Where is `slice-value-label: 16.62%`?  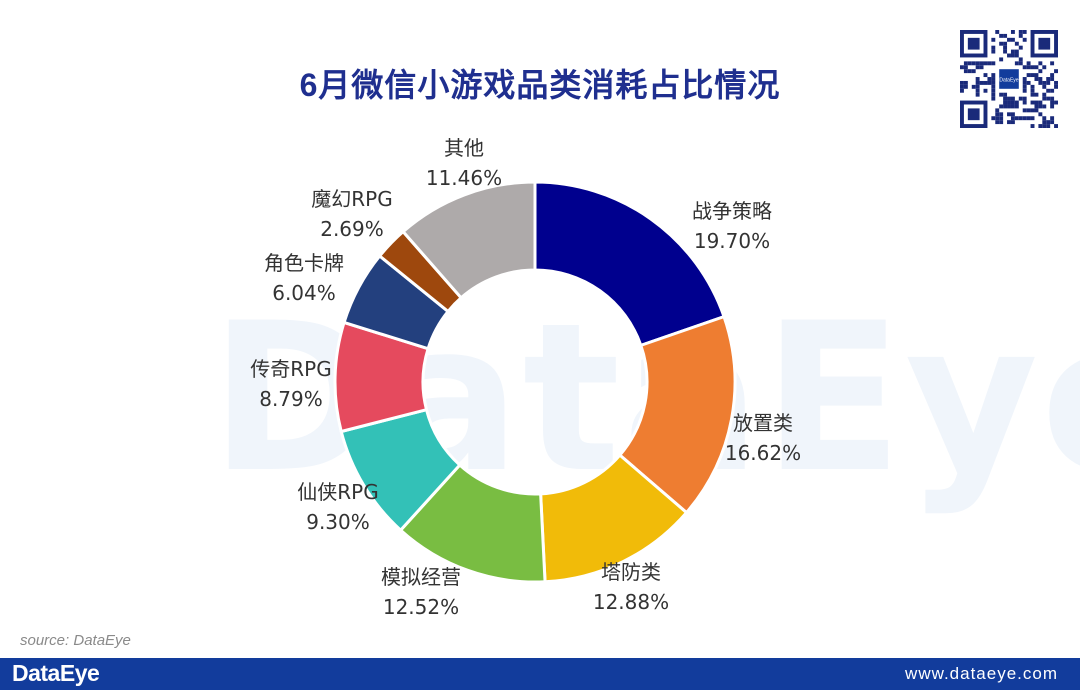
slice-value-label: 16.62% is located at coordinates (763, 453).